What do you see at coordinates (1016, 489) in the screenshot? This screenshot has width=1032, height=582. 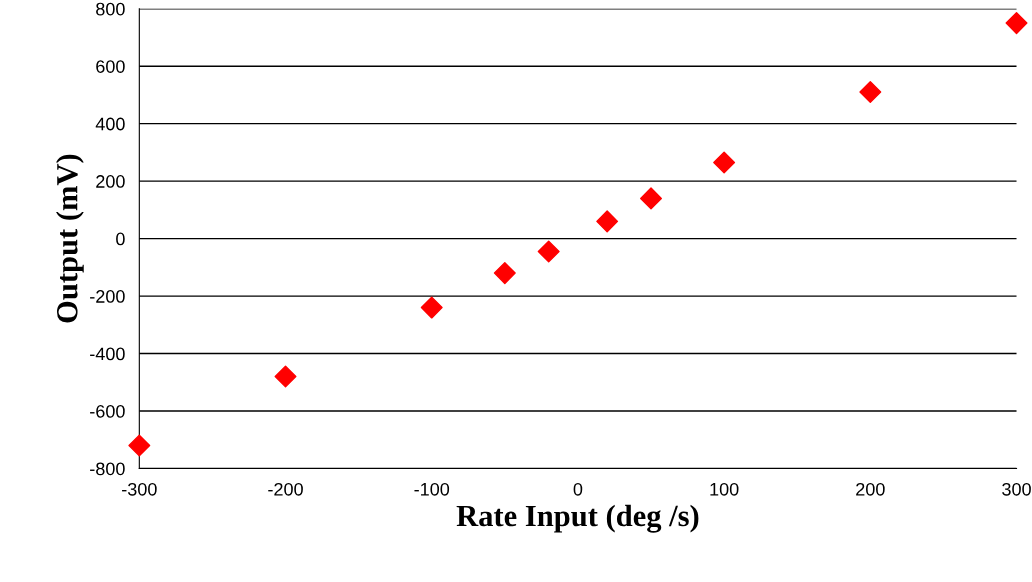 I see `x-tick-label: 300` at bounding box center [1016, 489].